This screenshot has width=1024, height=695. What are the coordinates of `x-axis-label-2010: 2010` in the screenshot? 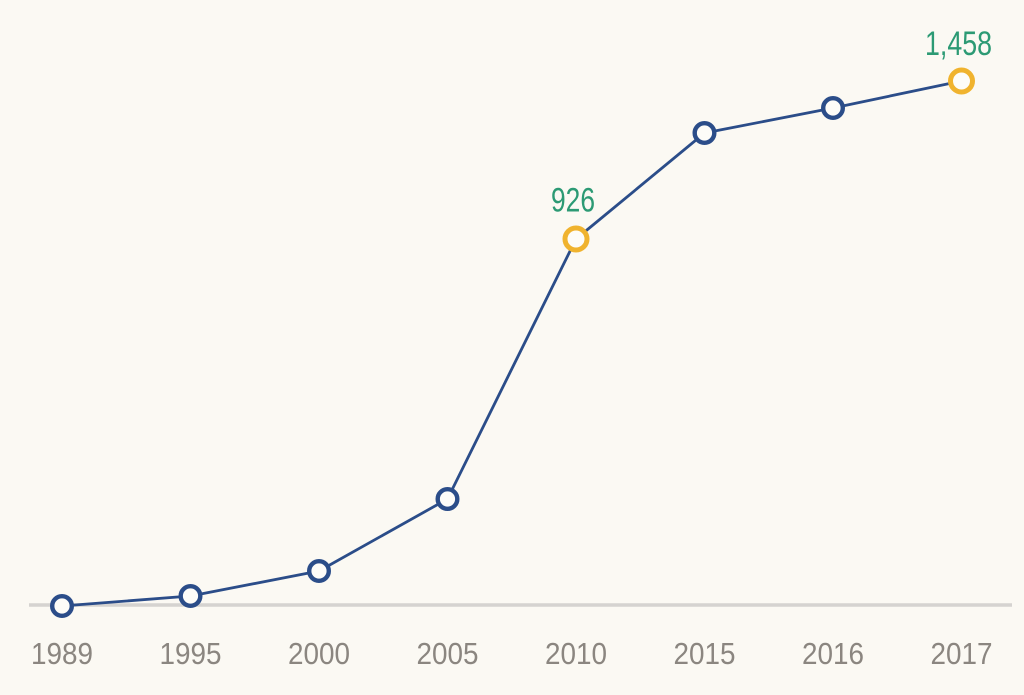 It's located at (576, 653).